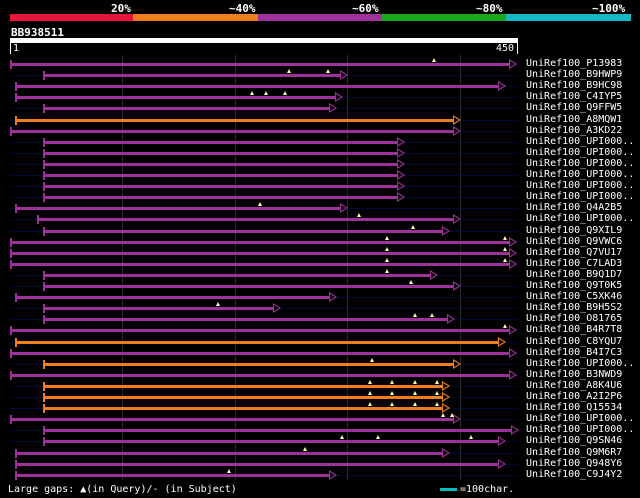 The image size is (640, 498). I want to click on hit-accession-link: UniRef100_A3KD22, so click(574, 130).